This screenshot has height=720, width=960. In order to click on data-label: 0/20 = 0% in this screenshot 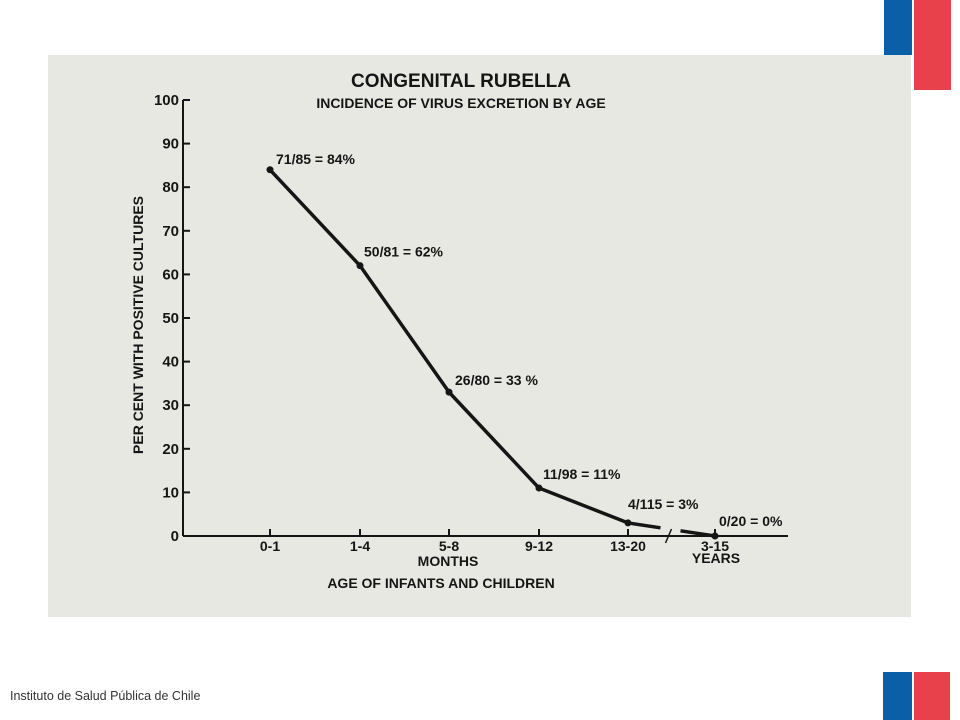, I will do `click(751, 521)`.